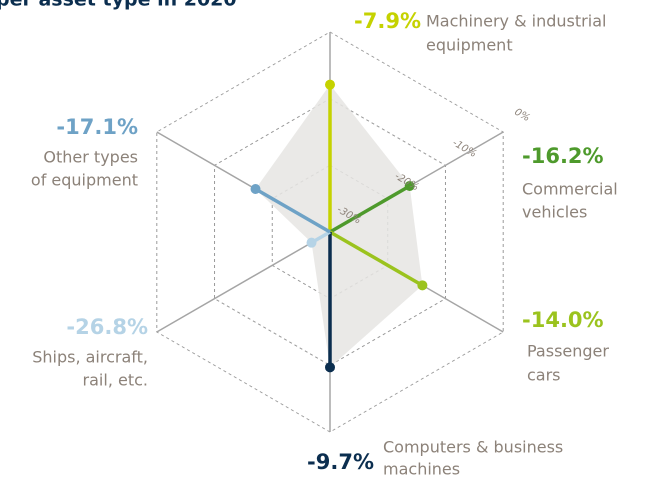  What do you see at coordinates (568, 351) in the screenshot?
I see `category-label: Passenger` at bounding box center [568, 351].